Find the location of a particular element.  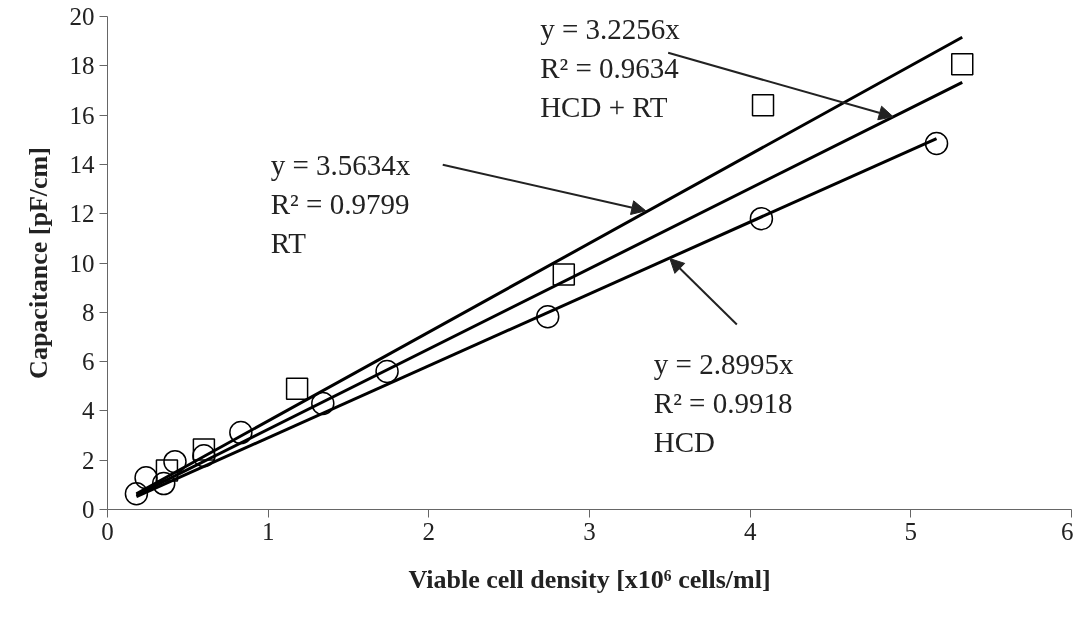

y-tick-label: 4 is located at coordinates (88, 411).